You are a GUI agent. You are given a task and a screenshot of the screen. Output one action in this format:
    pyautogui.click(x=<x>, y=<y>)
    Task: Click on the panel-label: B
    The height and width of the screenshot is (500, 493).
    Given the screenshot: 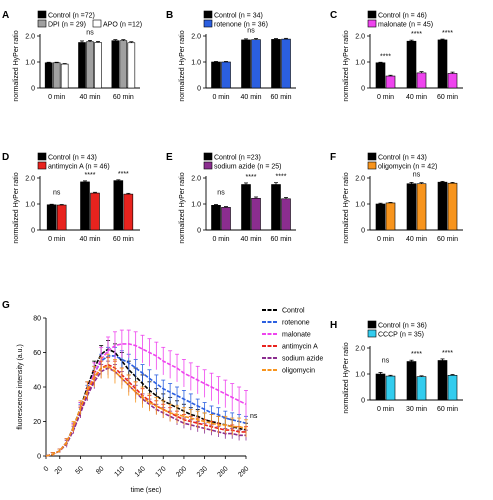 What is the action you would take?
    pyautogui.click(x=169, y=15)
    